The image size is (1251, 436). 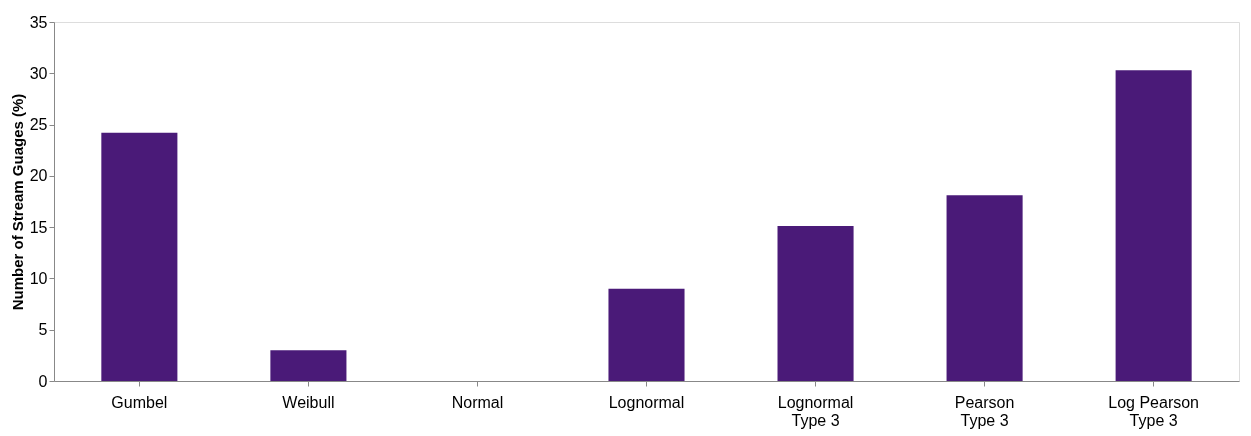 I want to click on x-tick-label: Normal, so click(x=477, y=402).